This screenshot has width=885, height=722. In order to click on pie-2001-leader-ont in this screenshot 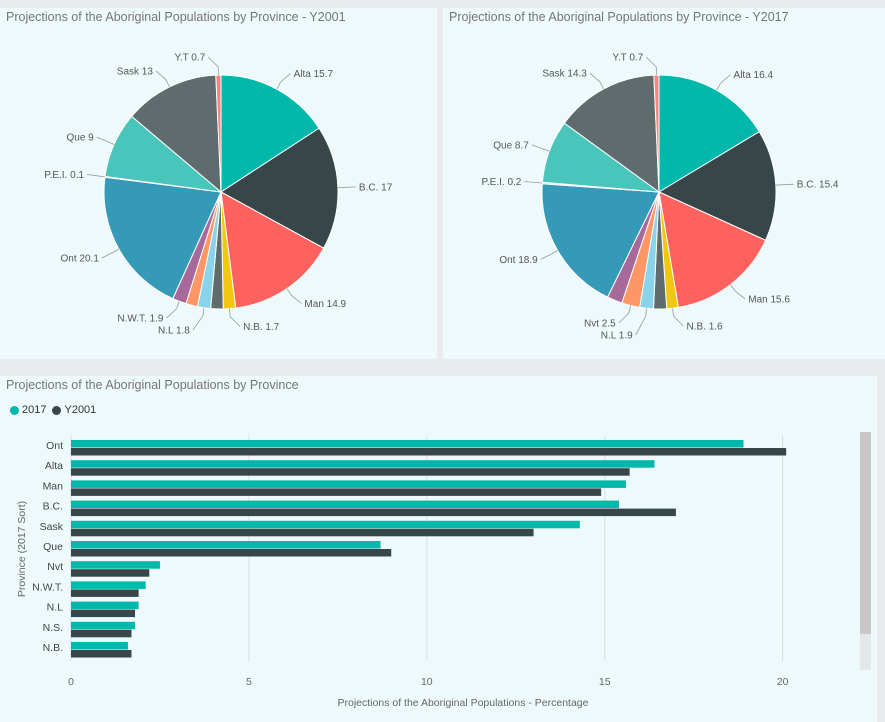, I will do `click(110, 253)`.